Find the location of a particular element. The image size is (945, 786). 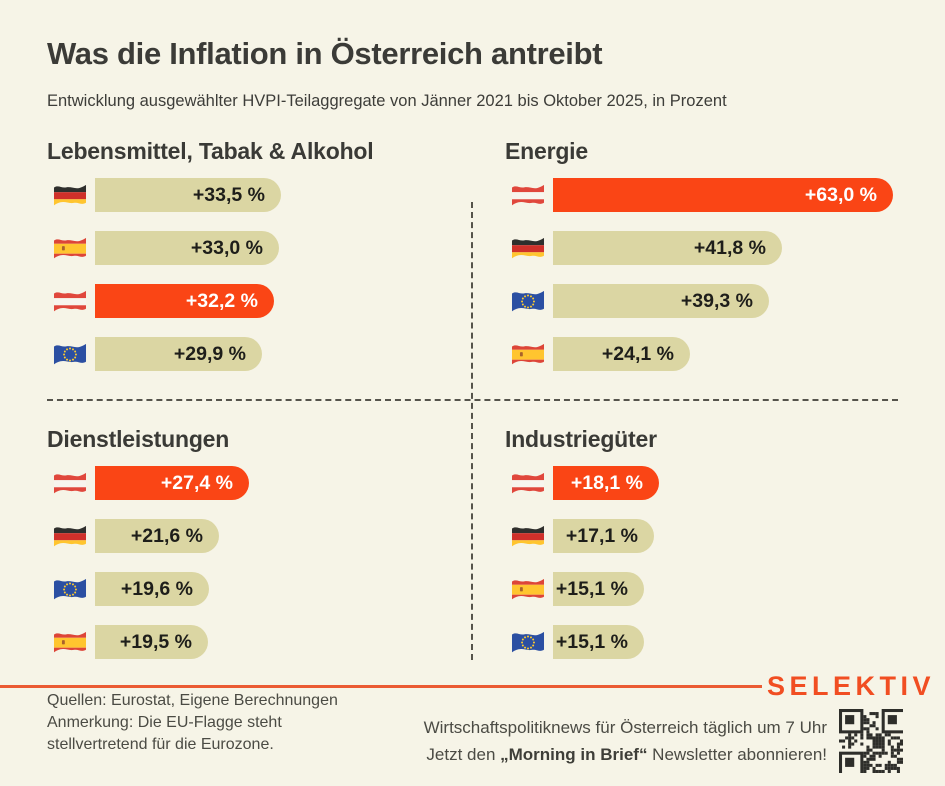

newsletter-name: „Morning in Brief“ is located at coordinates (574, 754).